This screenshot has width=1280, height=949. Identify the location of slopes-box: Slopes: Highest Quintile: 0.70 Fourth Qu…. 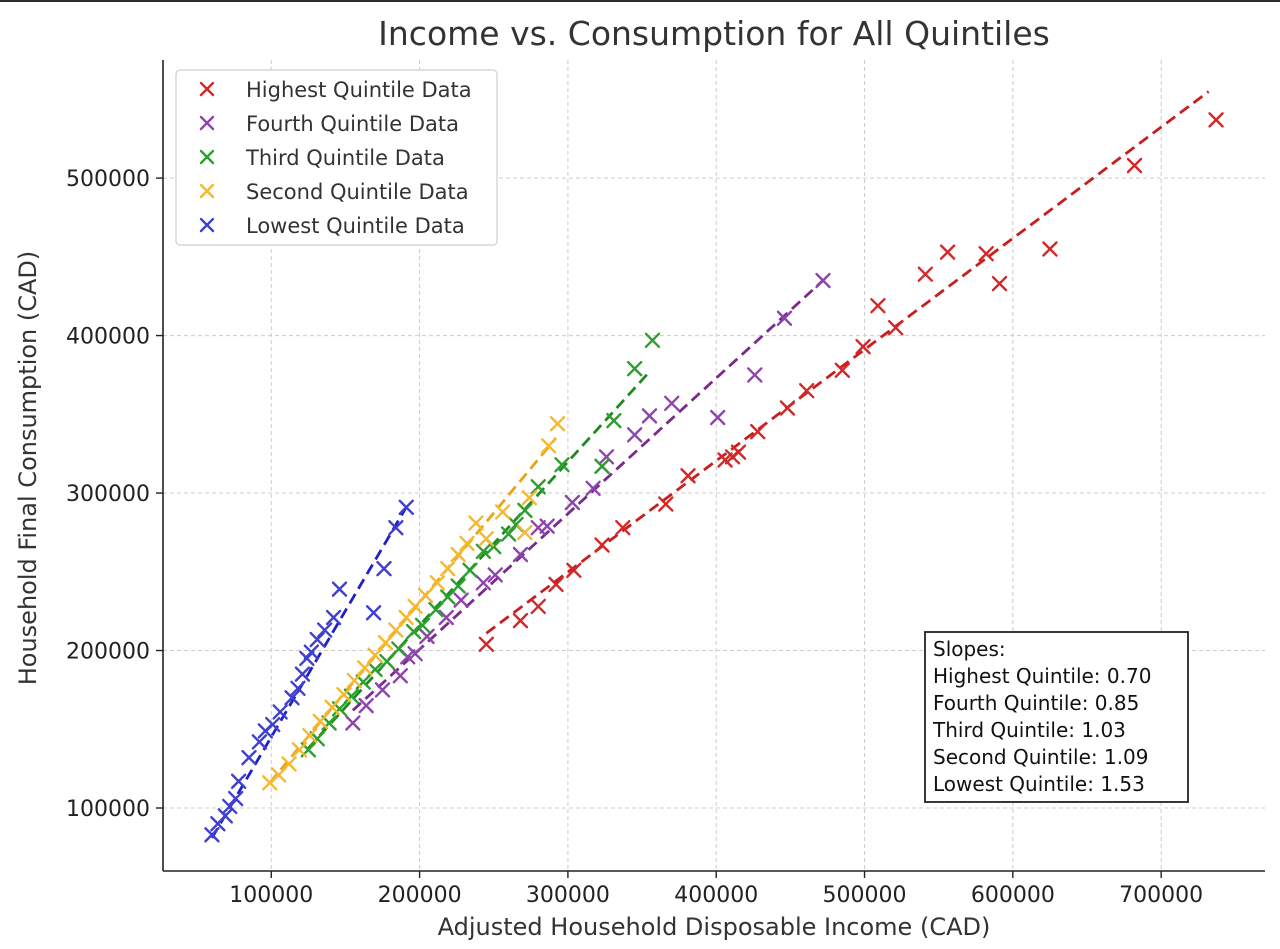
(1056, 717).